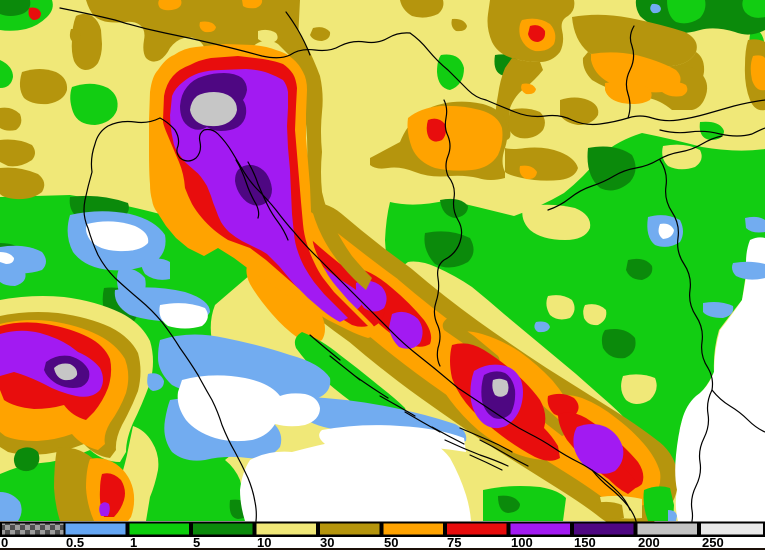 This screenshot has width=765, height=550. What do you see at coordinates (196, 542) in the screenshot?
I see `svg-text: 5` at bounding box center [196, 542].